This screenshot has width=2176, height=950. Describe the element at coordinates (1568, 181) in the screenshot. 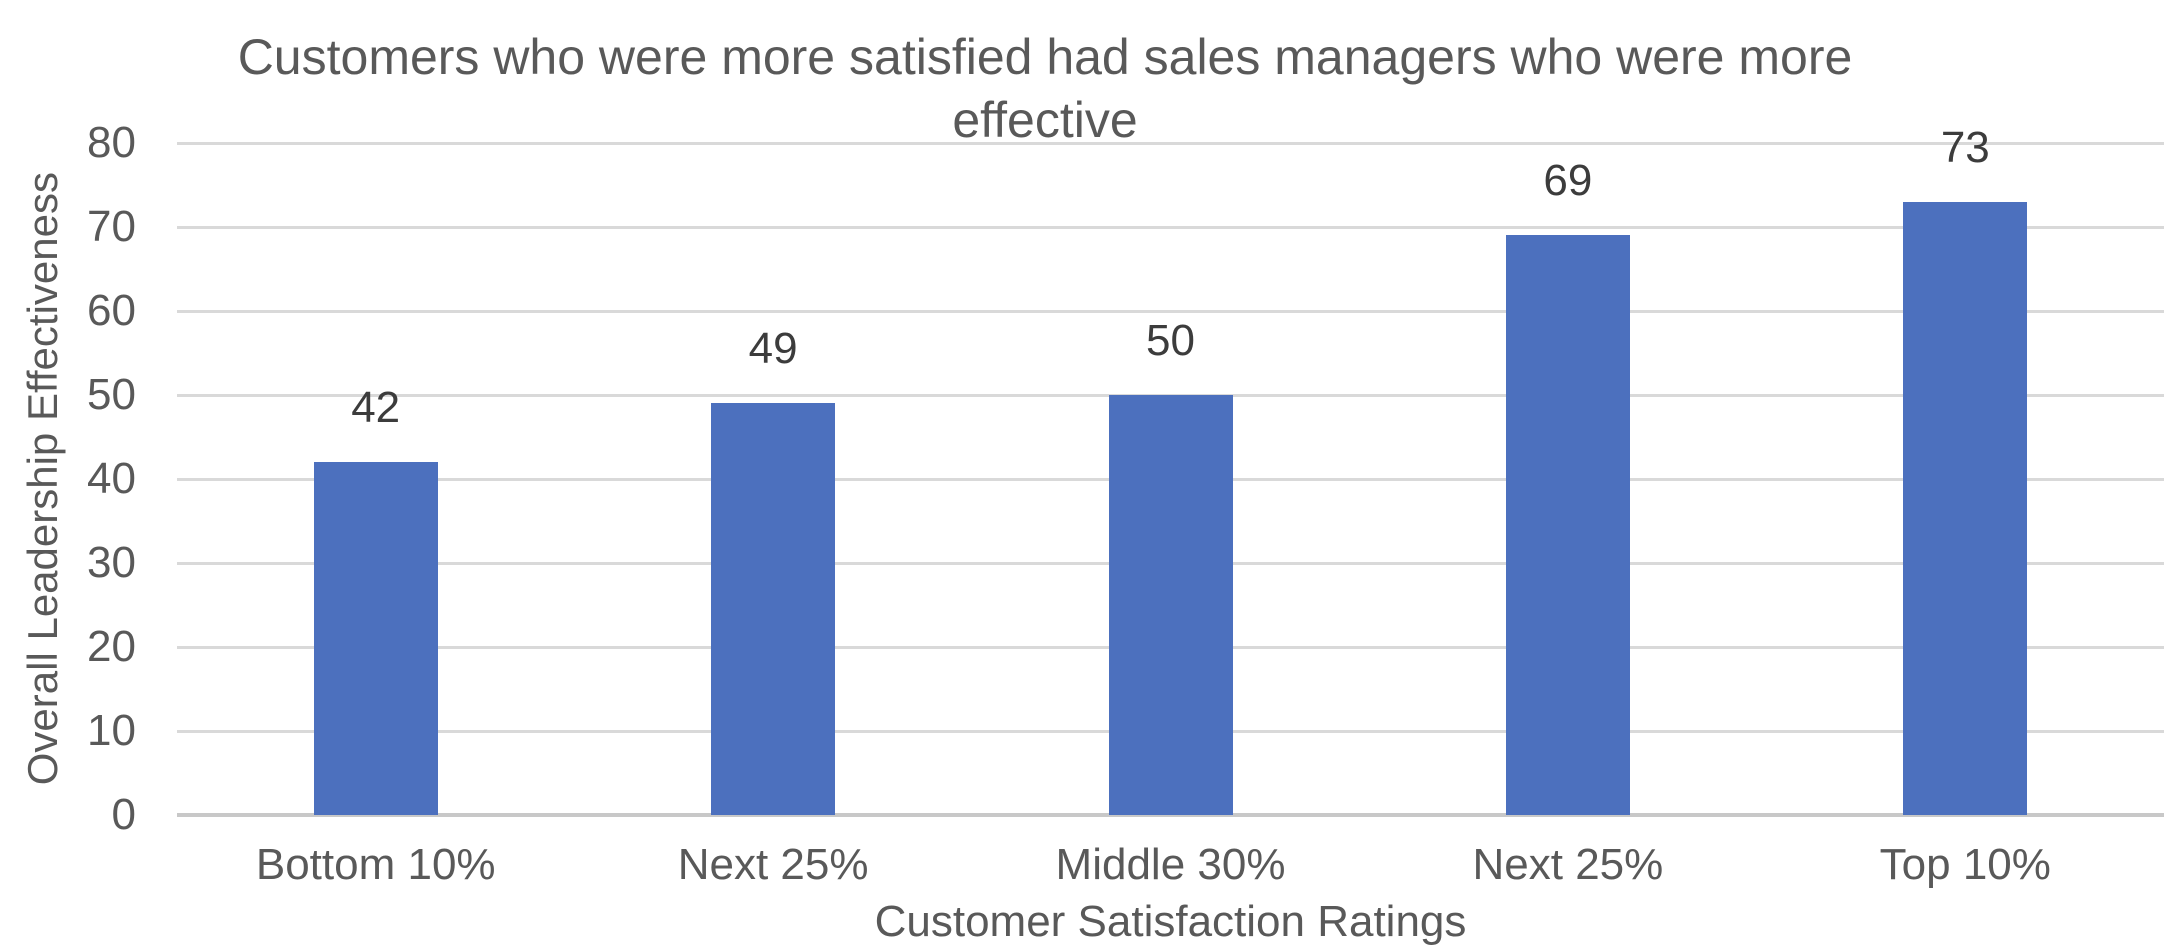

I see `bar-data-label: 69` at that location.